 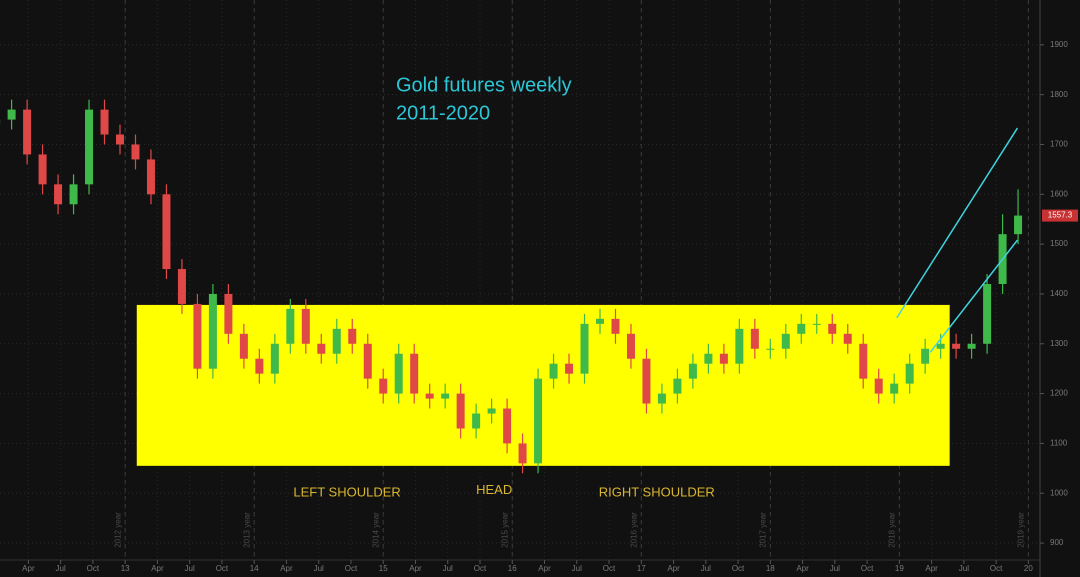 I want to click on year-label: 2016 year, so click(x=633, y=530).